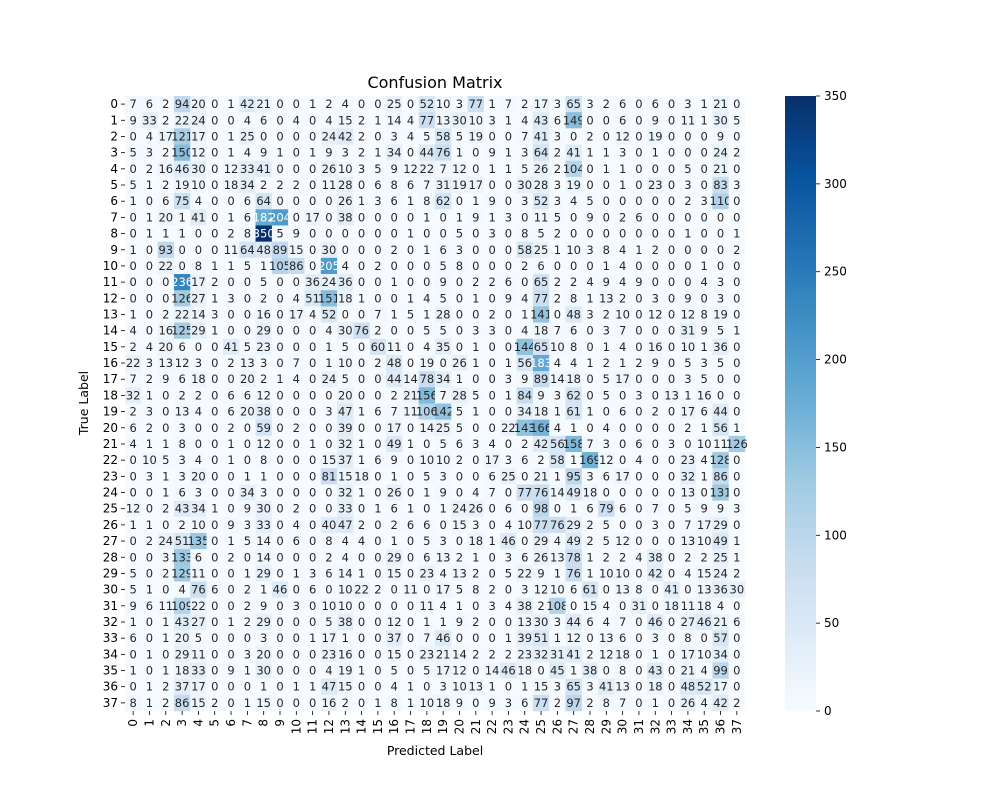 Image resolution: width=1000 pixels, height=800 pixels. Describe the element at coordinates (443, 428) in the screenshot. I see `cell-value-label: 25` at that location.